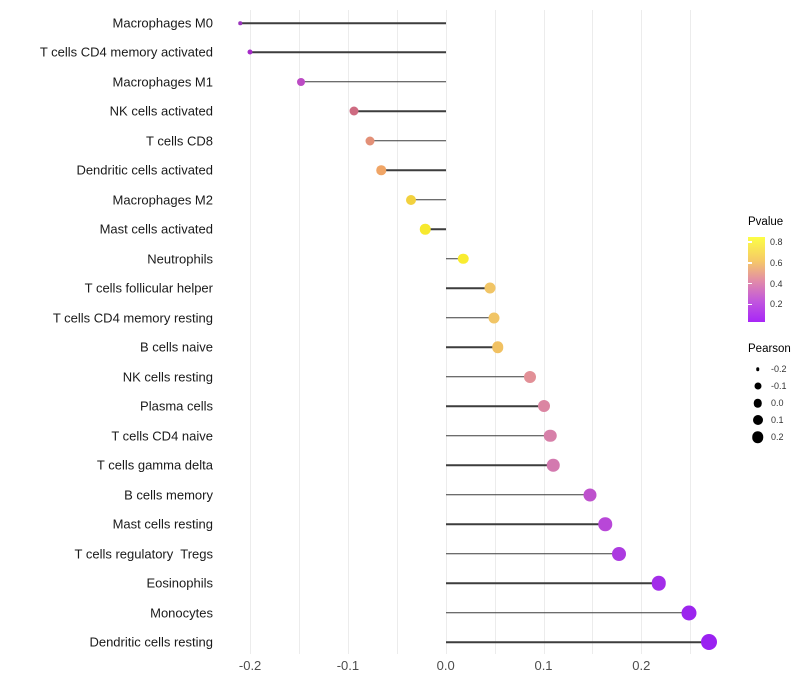 The height and width of the screenshot is (700, 800). What do you see at coordinates (151, 642) in the screenshot?
I see `category-label: Dendritic cells resting` at bounding box center [151, 642].